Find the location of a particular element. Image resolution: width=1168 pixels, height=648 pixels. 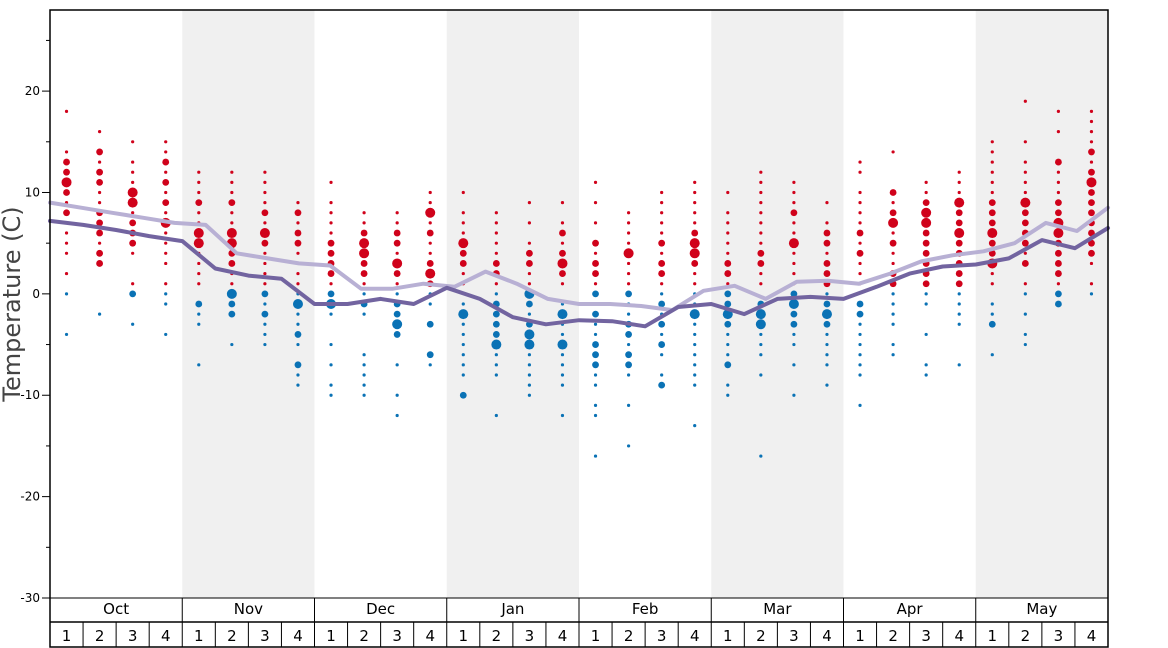

month-shade-may is located at coordinates (1041, 304).